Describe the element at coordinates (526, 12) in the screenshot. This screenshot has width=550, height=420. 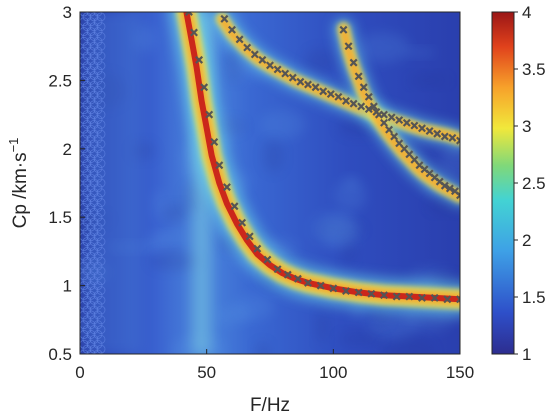
I see `colorbar-tick-label: 4` at that location.